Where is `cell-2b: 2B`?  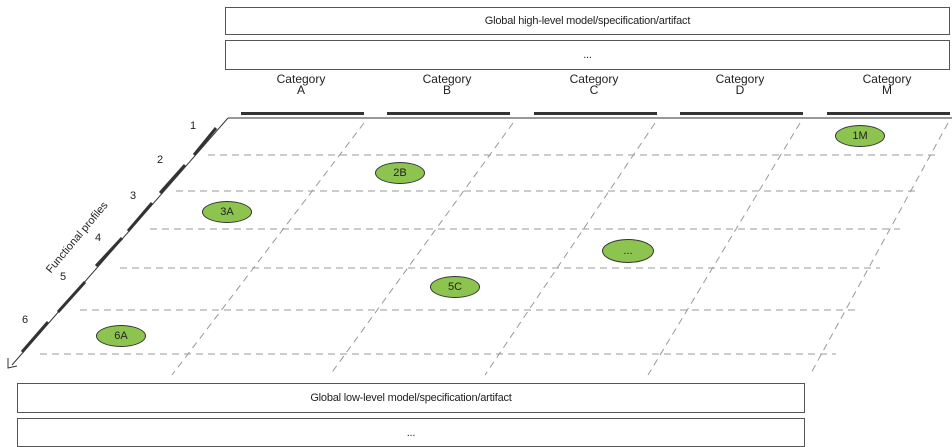
cell-2b: 2B is located at coordinates (400, 173).